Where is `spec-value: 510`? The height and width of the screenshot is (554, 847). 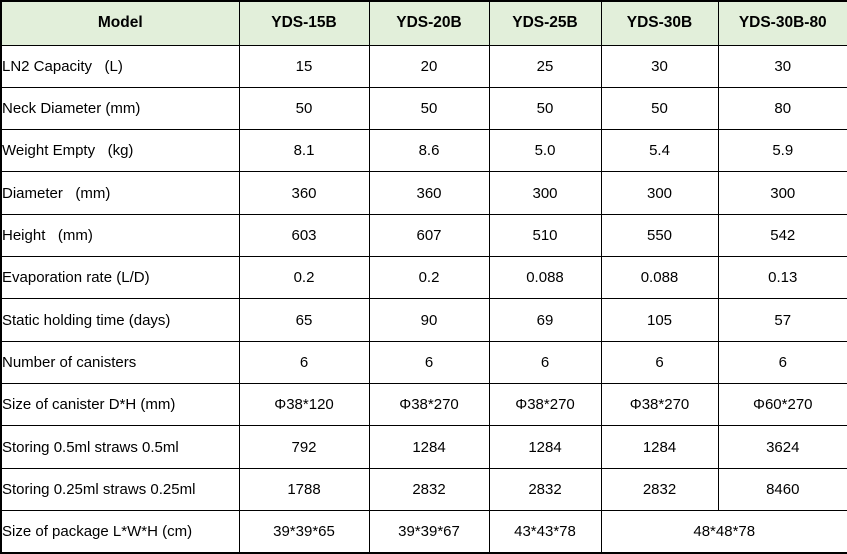
spec-value: 510 is located at coordinates (545, 235).